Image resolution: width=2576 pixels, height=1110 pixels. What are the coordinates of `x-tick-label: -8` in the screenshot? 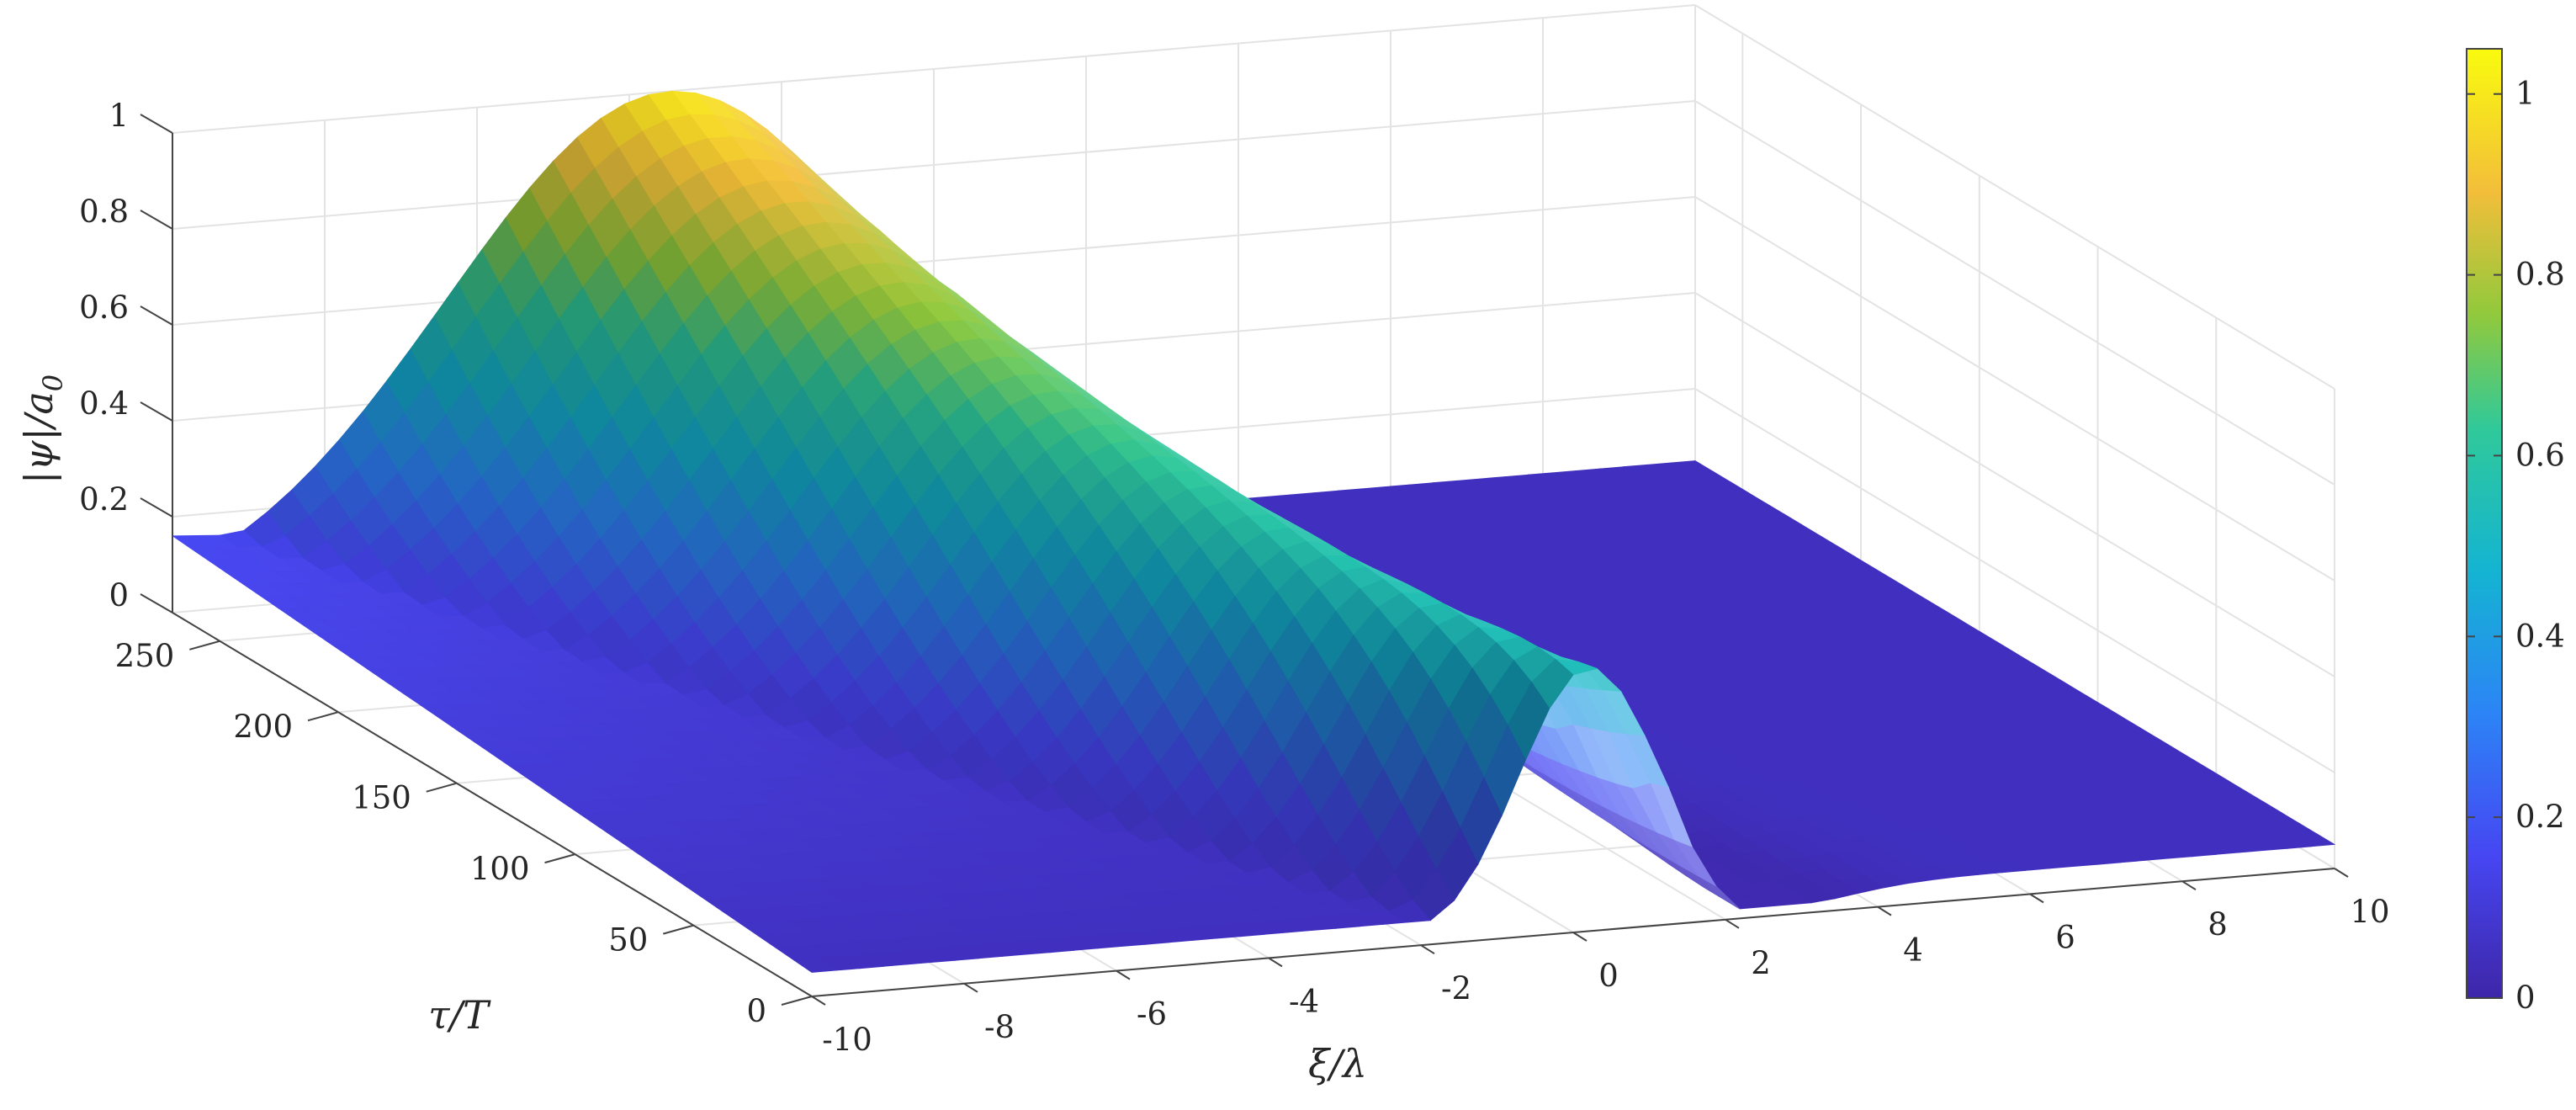 It's located at (999, 1027).